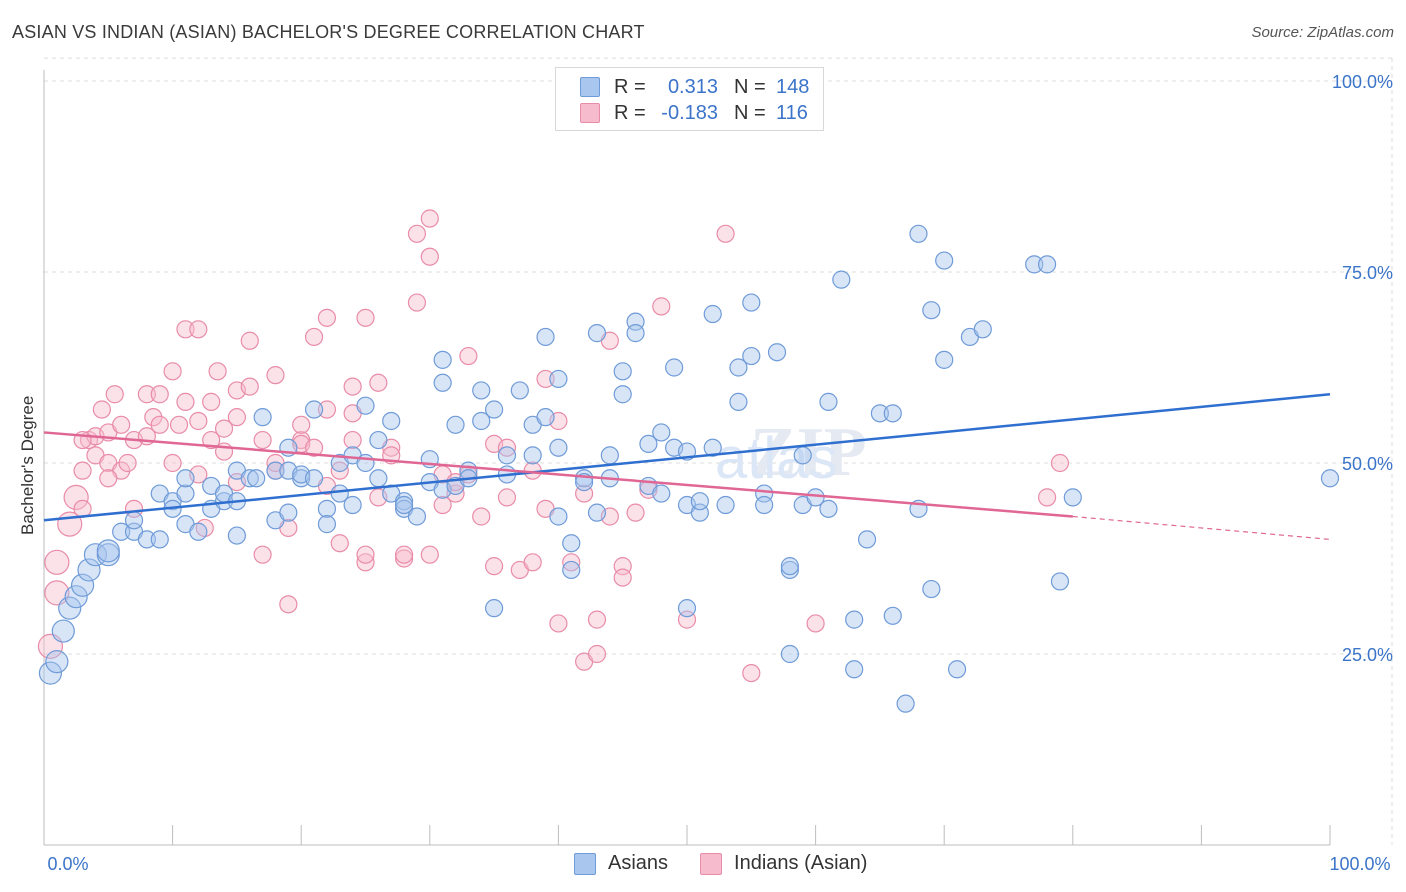 The width and height of the screenshot is (1406, 892). What do you see at coordinates (750, 86) in the screenshot?
I see `n-label: N =` at bounding box center [750, 86].